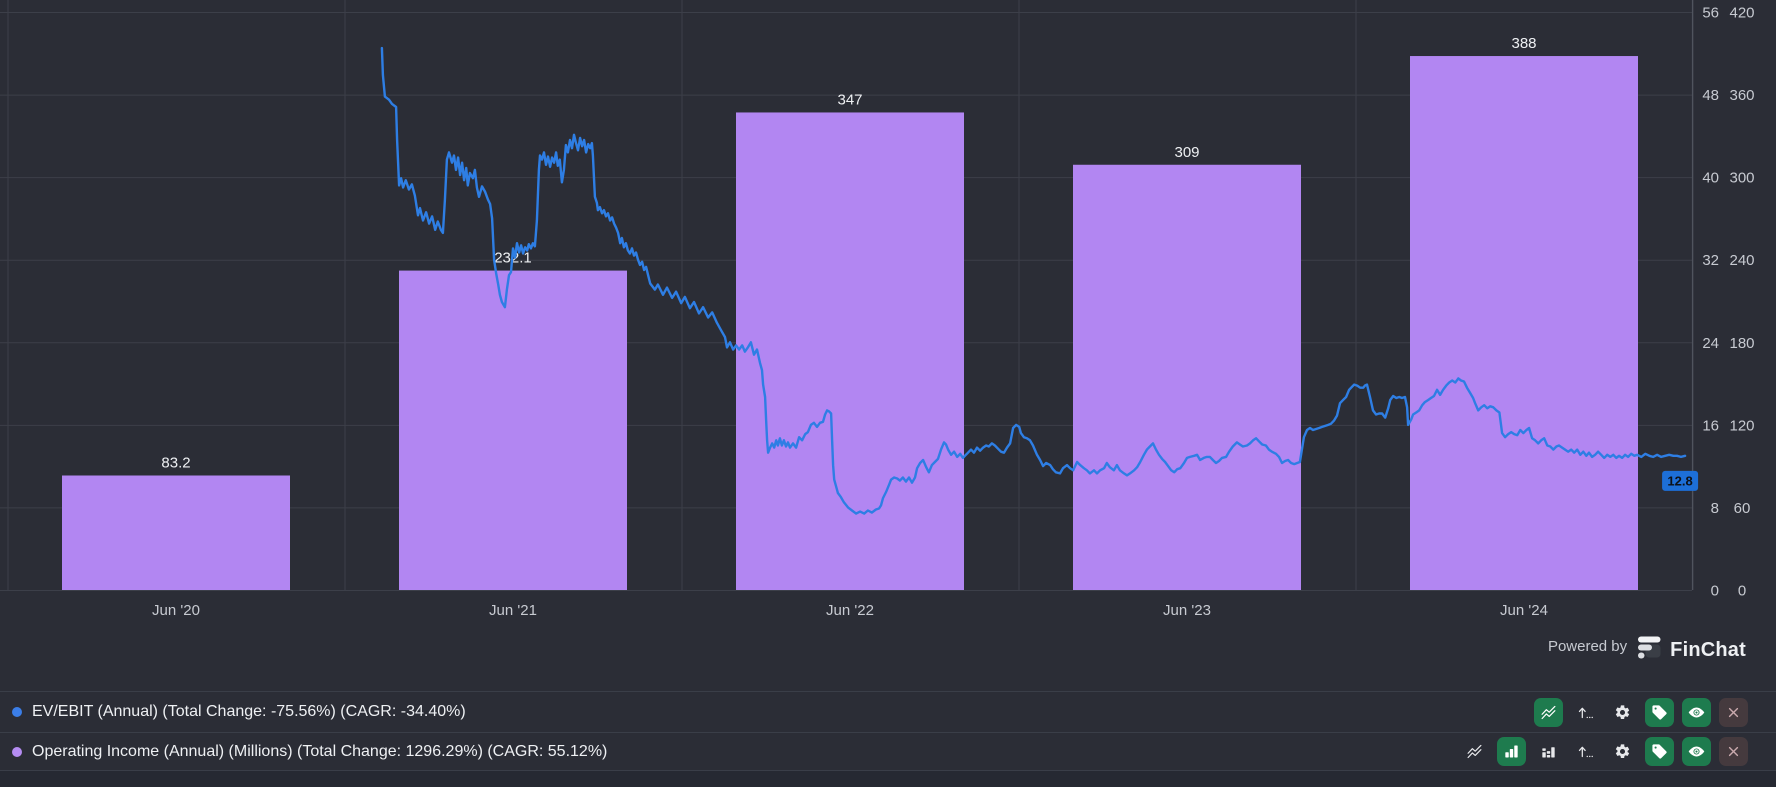  I want to click on y-tick-operating-income: 360, so click(1741, 95).